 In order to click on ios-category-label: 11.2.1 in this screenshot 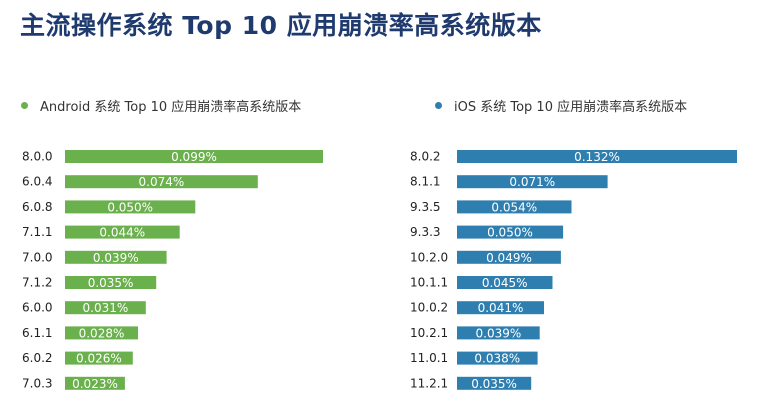, I will do `click(429, 383)`.